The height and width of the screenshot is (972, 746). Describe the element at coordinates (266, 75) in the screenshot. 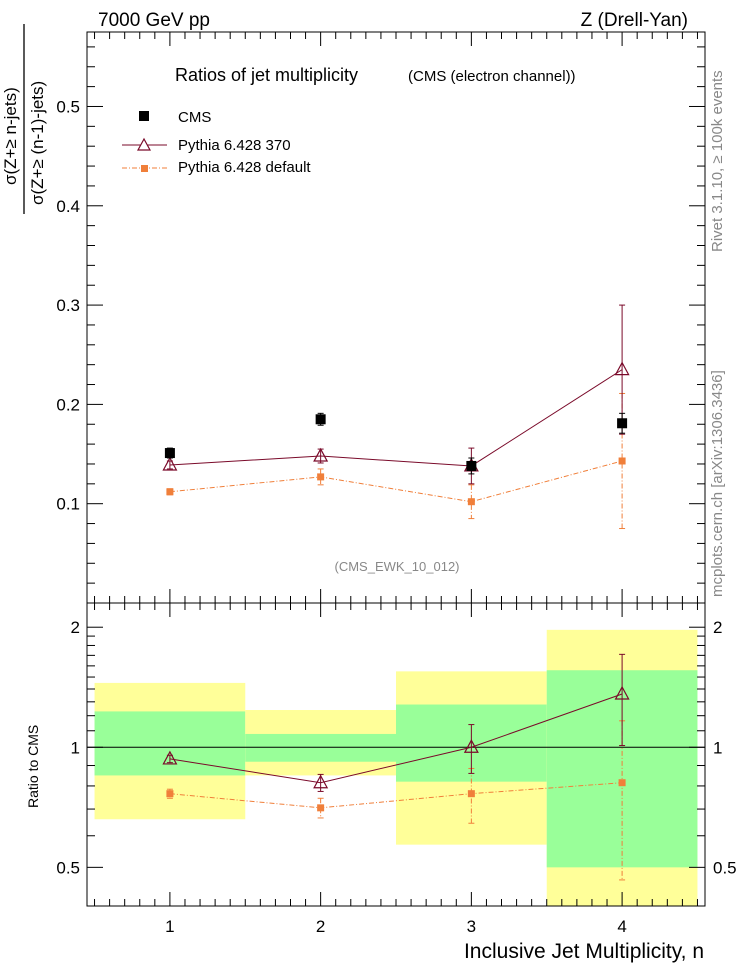

I see `chart-title: Ratios of jet multiplicity` at that location.